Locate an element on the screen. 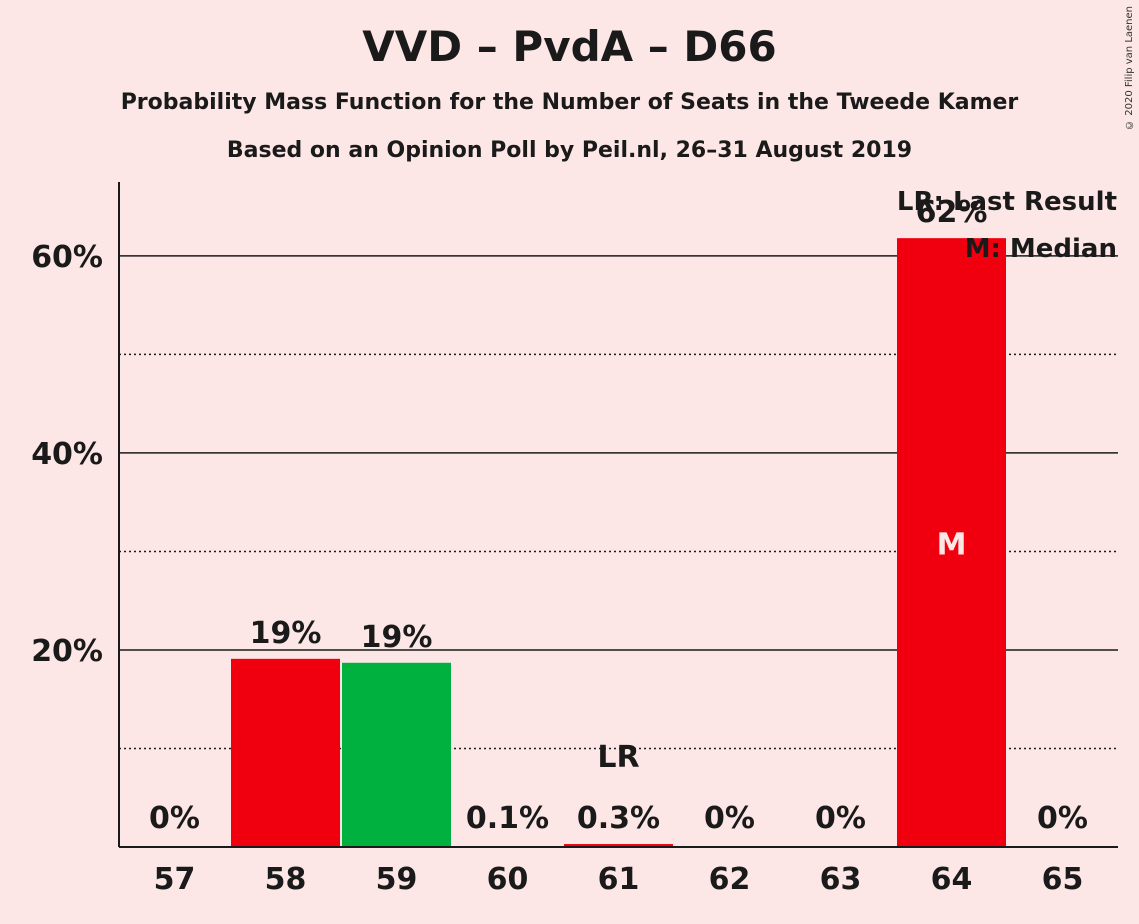  last-result-marker: LR is located at coordinates (618, 757).